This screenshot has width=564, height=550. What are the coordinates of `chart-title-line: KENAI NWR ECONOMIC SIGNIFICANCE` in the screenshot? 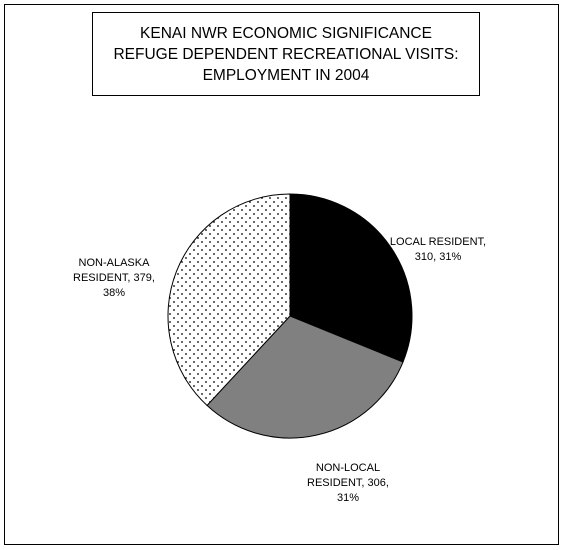 It's located at (286, 33).